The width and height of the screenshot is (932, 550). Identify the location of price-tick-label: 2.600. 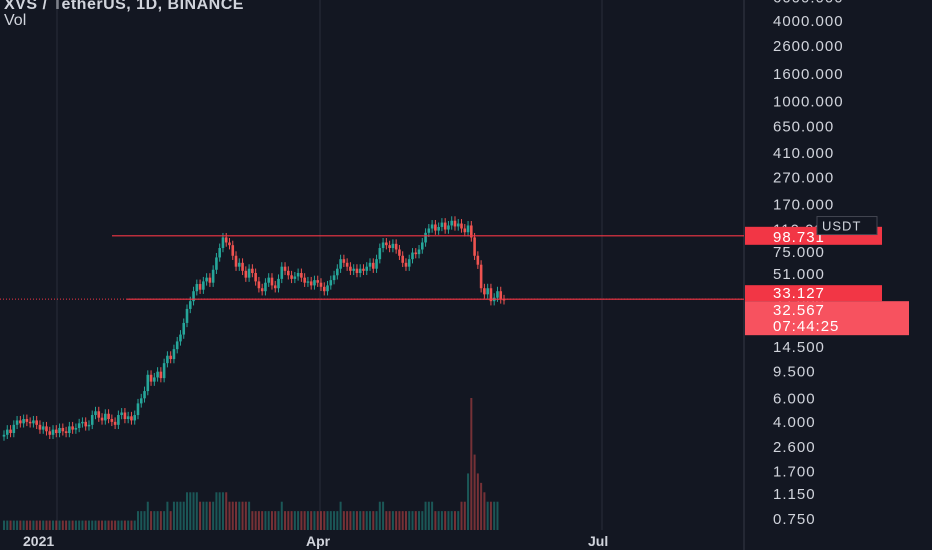
(794, 447).